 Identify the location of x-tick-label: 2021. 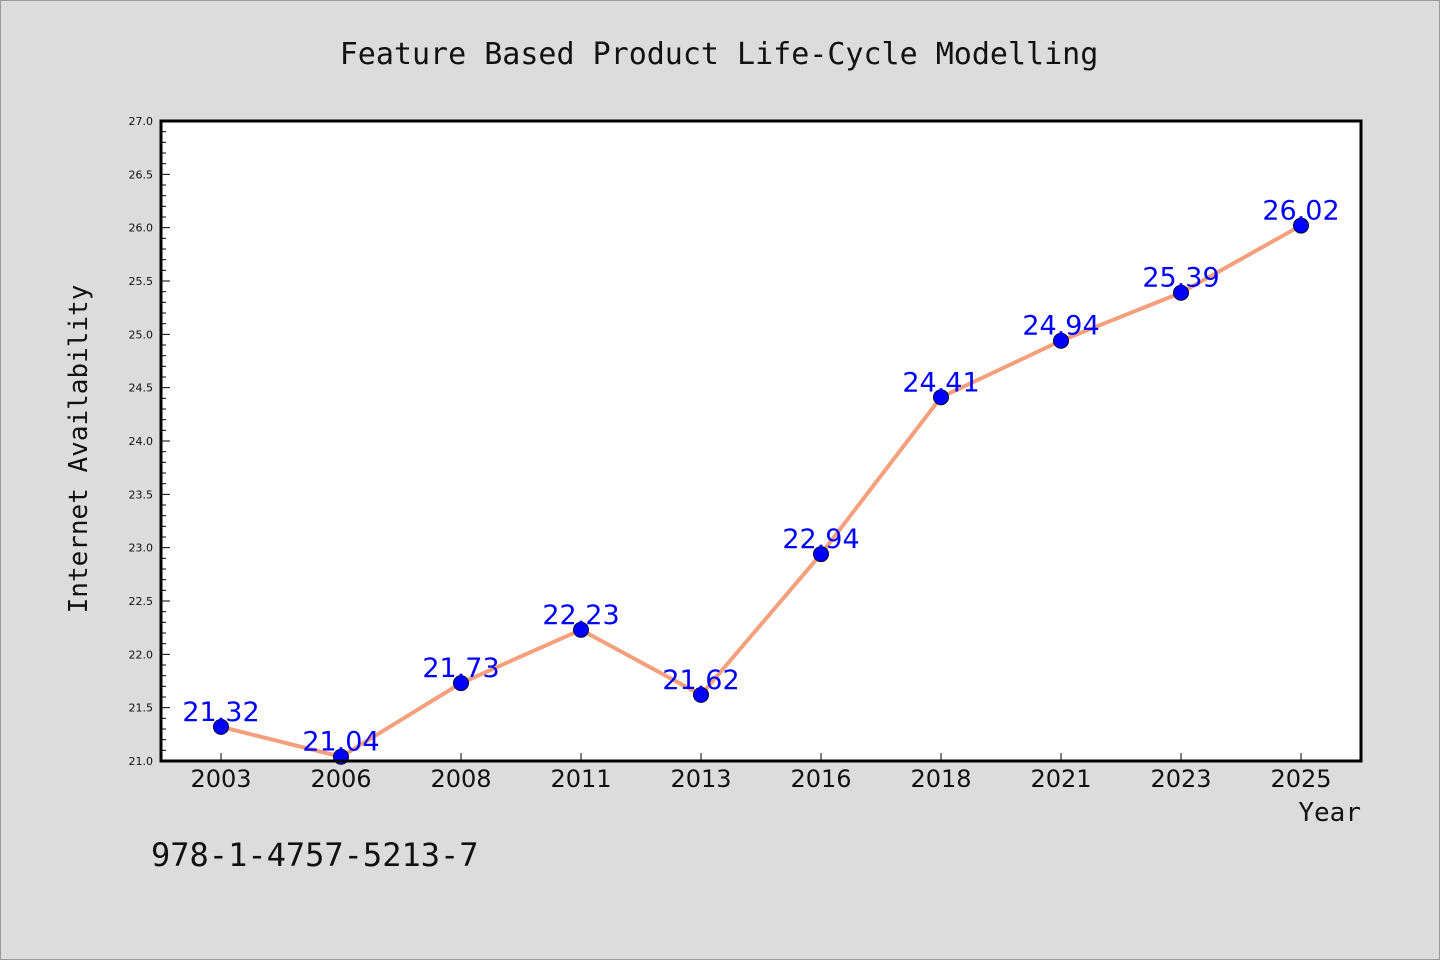
(1060, 779).